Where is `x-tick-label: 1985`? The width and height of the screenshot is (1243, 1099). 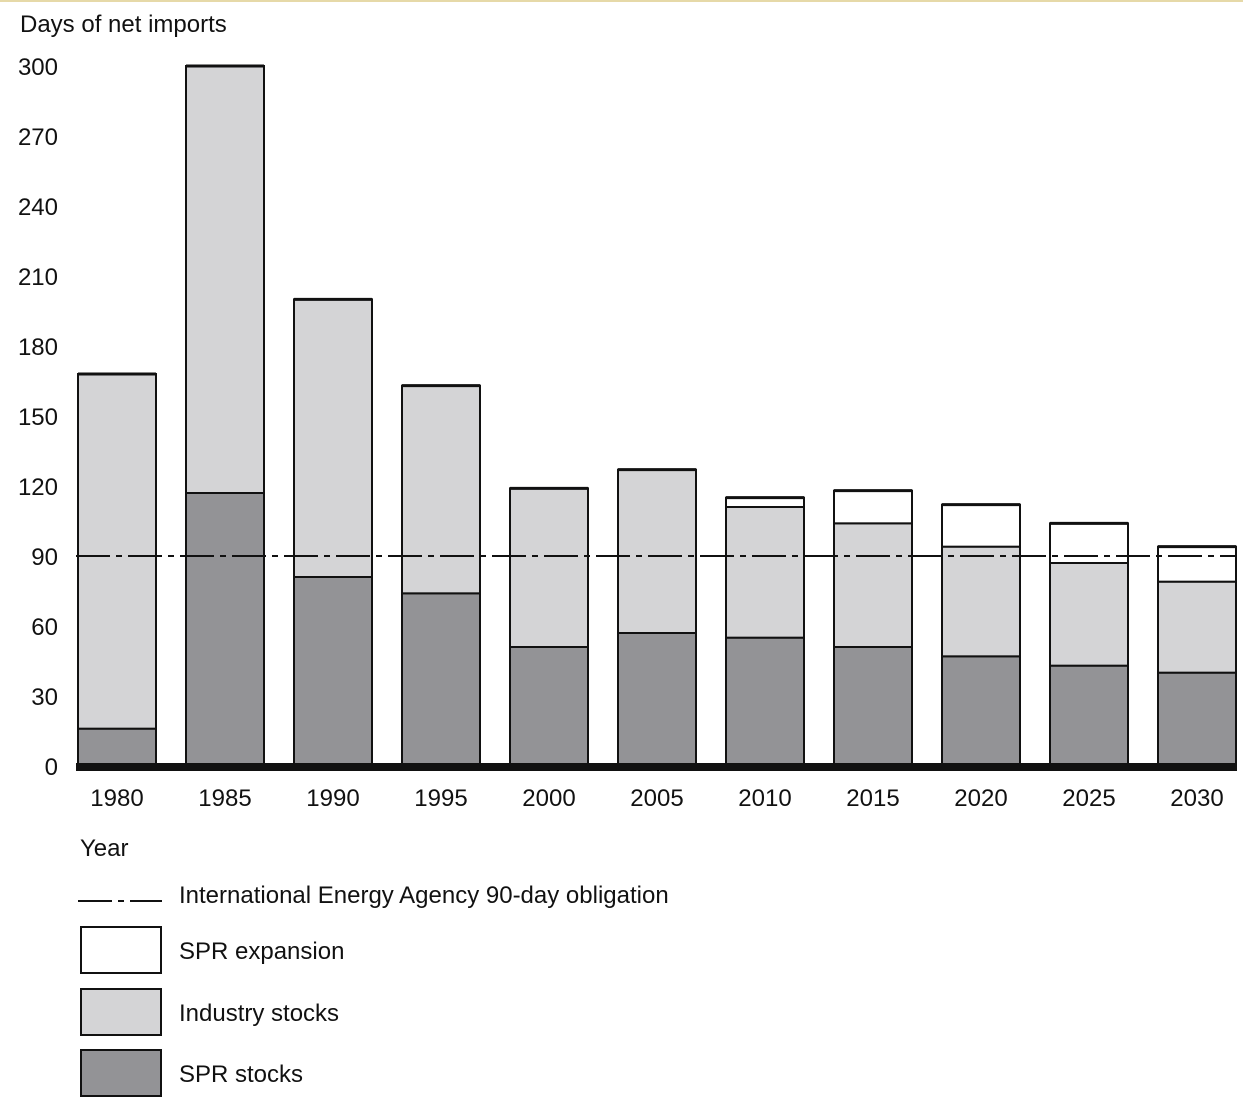
x-tick-label: 1985 is located at coordinates (224, 798).